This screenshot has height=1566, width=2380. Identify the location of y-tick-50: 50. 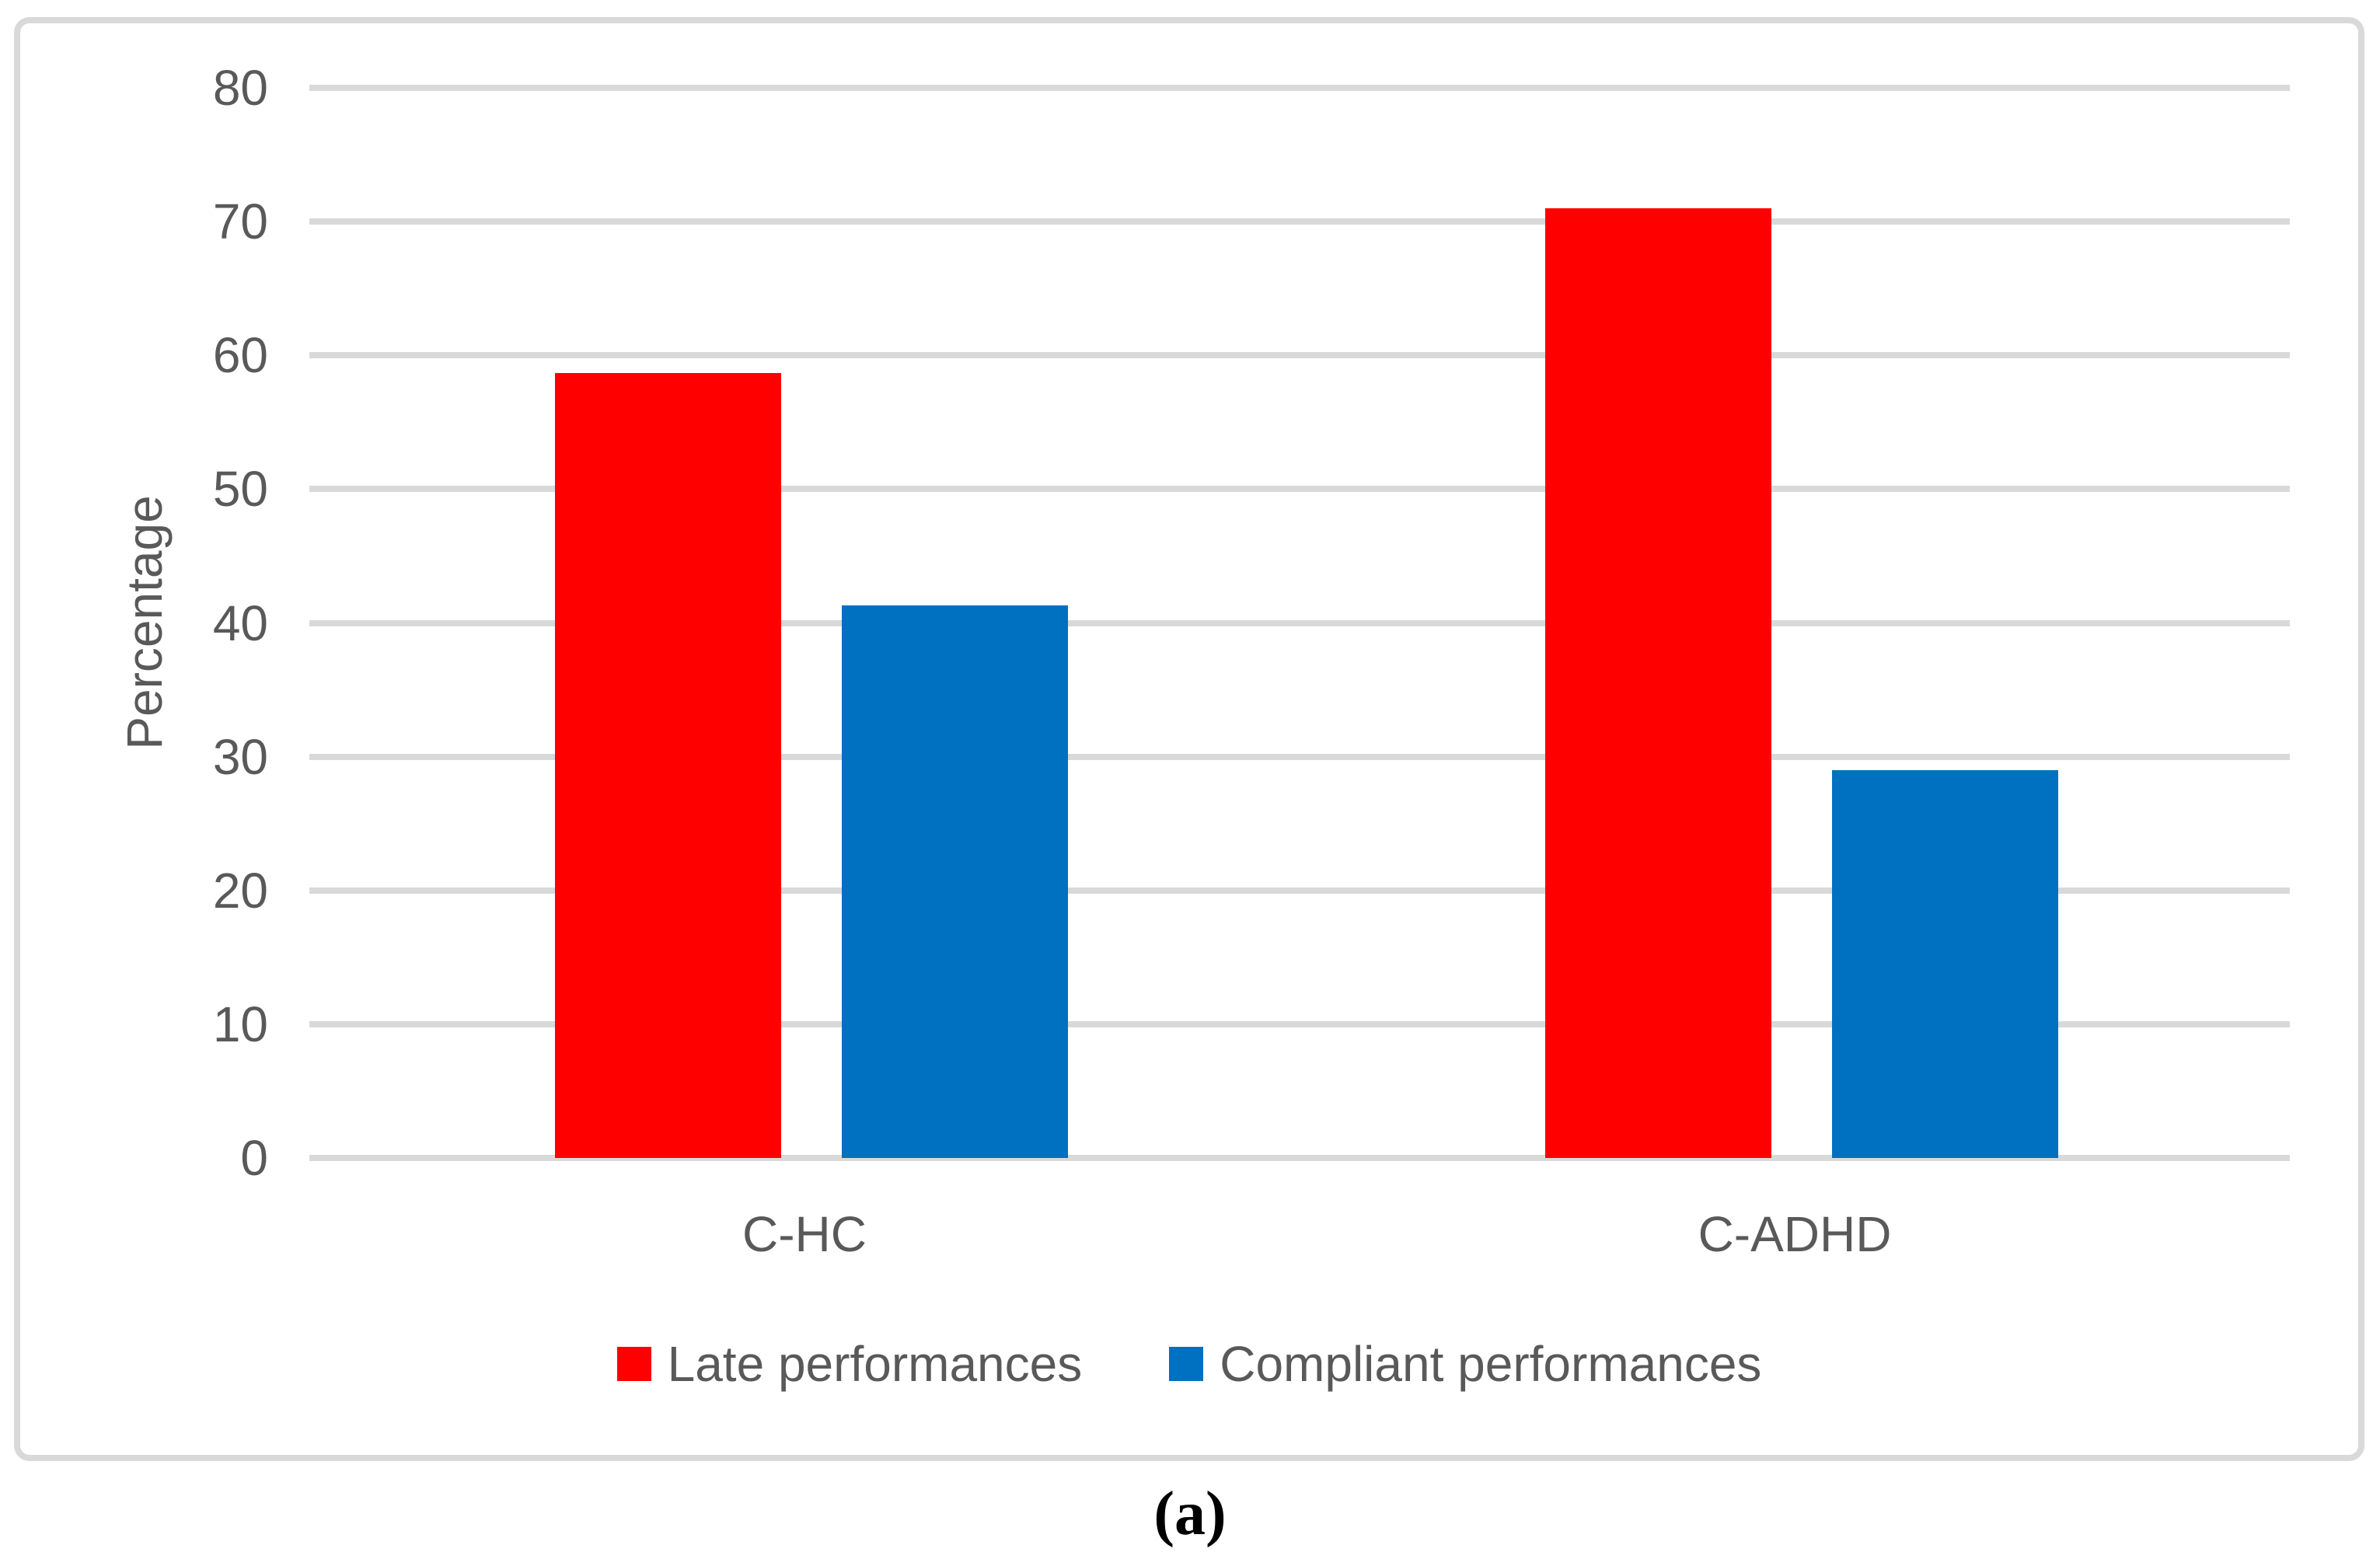
(240, 489).